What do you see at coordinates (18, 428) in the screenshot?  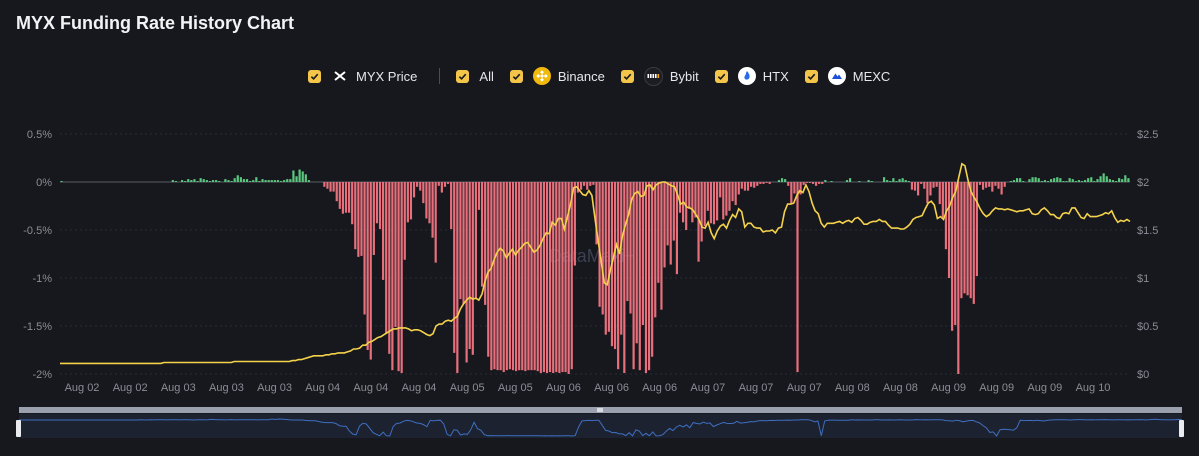 I see `slider-handle-left` at bounding box center [18, 428].